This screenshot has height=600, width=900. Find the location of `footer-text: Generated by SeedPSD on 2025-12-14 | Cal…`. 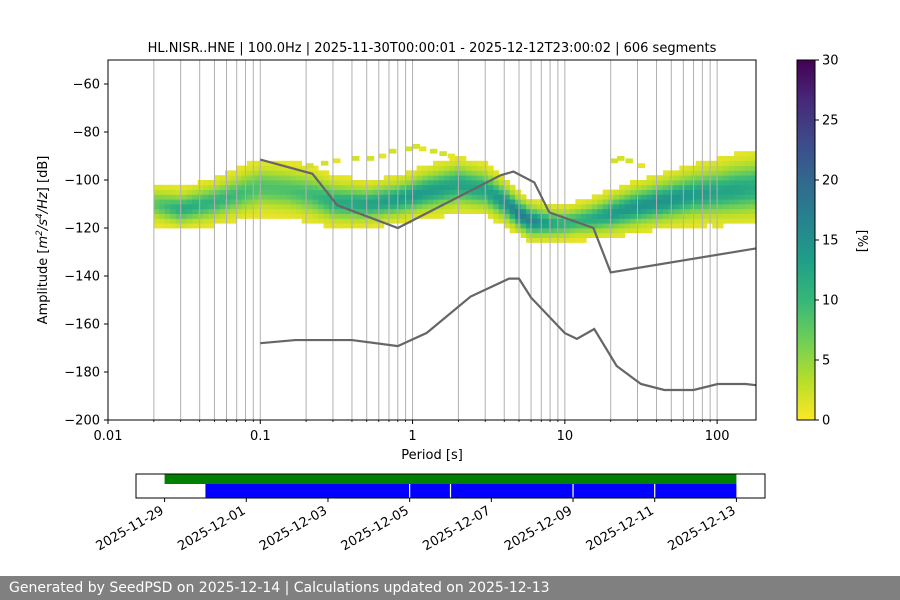

footer-text: Generated by SeedPSD on 2025-12-14 | Cal… is located at coordinates (279, 588).